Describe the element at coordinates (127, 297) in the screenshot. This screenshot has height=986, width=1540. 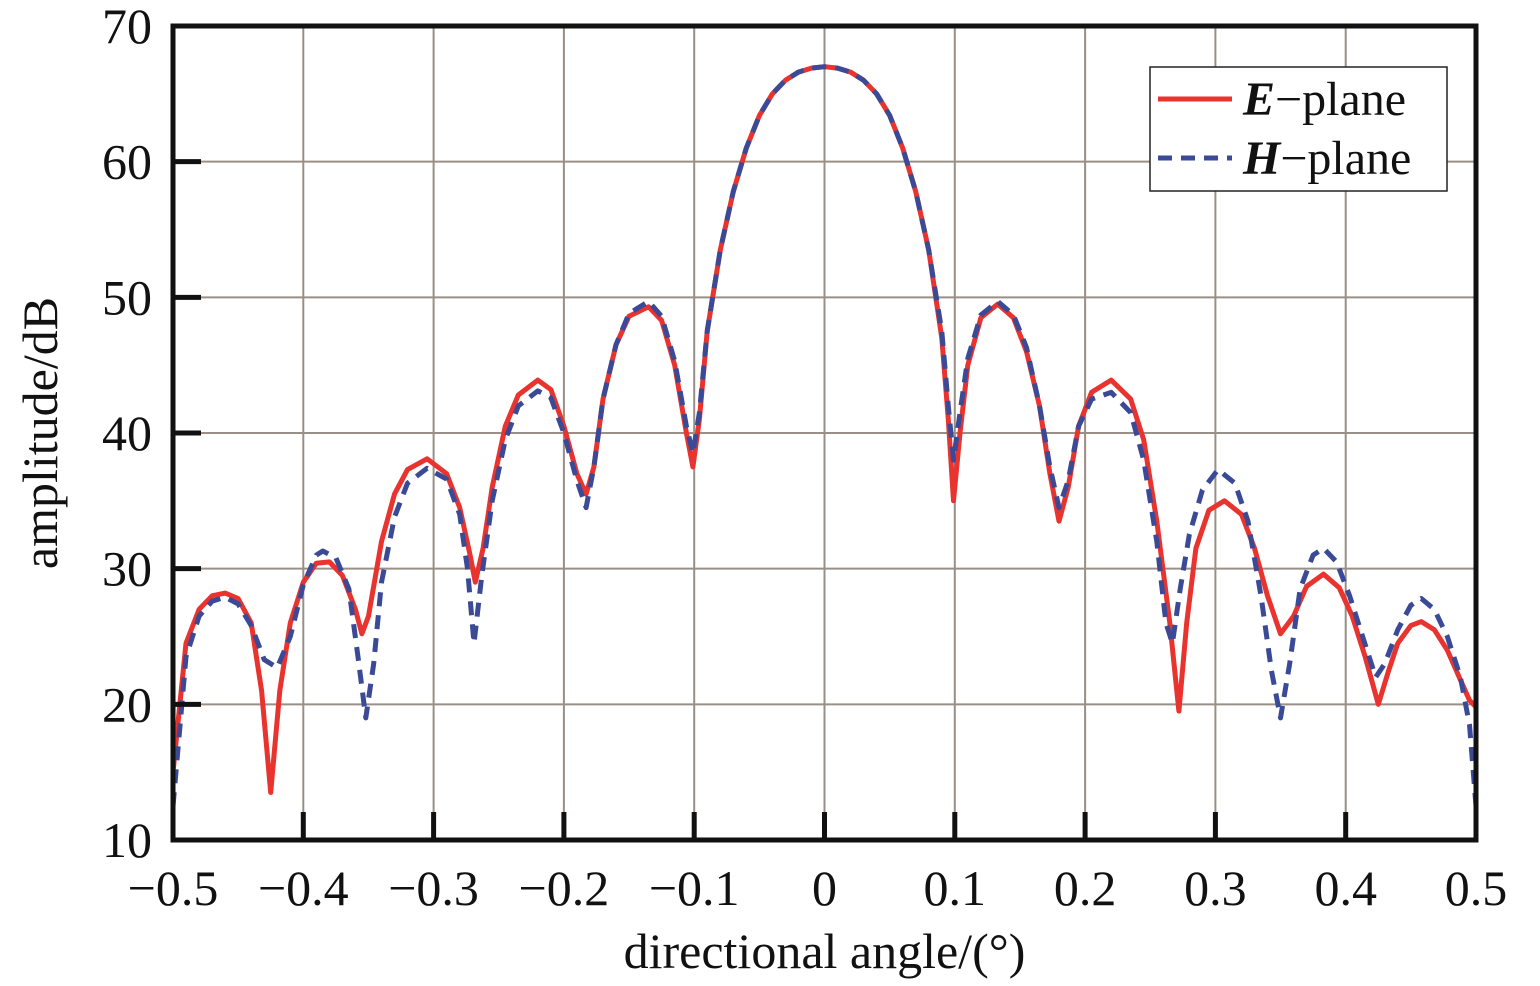
I see `y-tick-label: 50` at that location.